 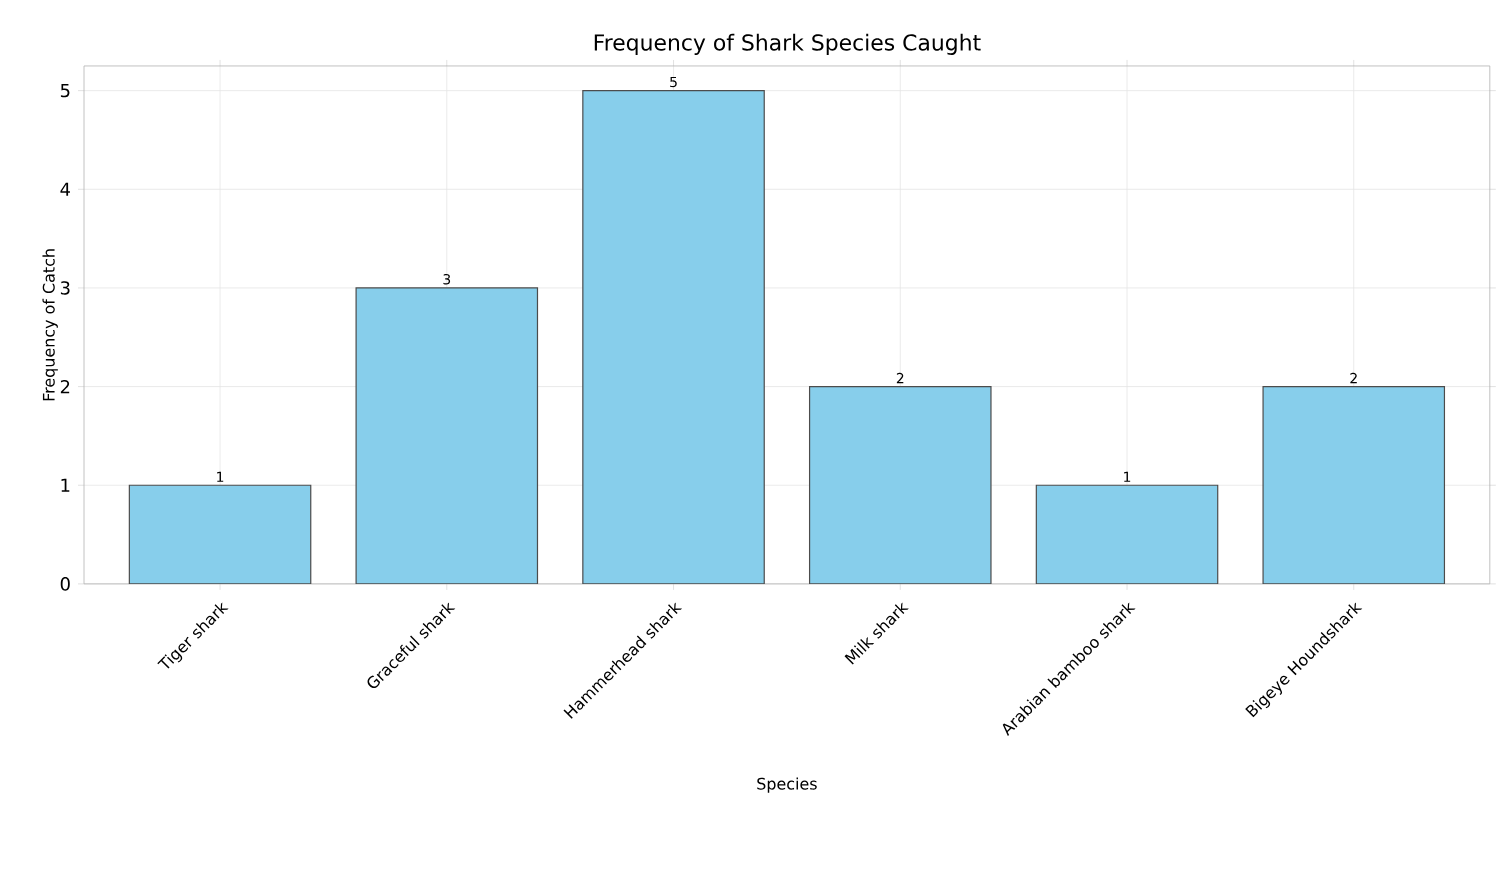 I want to click on y-tick-label: 0, so click(x=65, y=584).